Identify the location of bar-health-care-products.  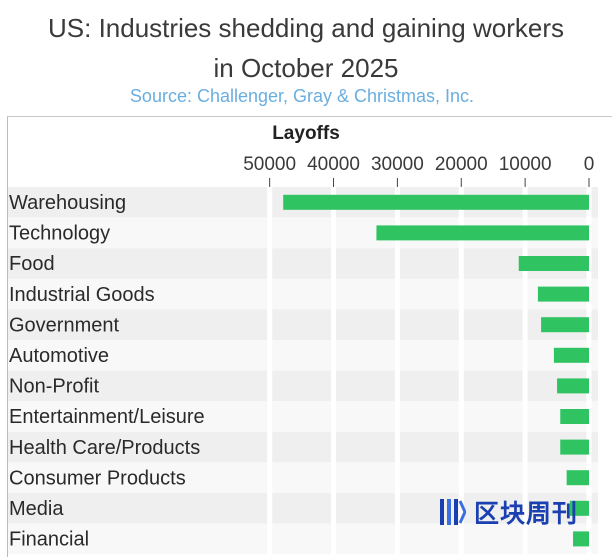
(574, 447).